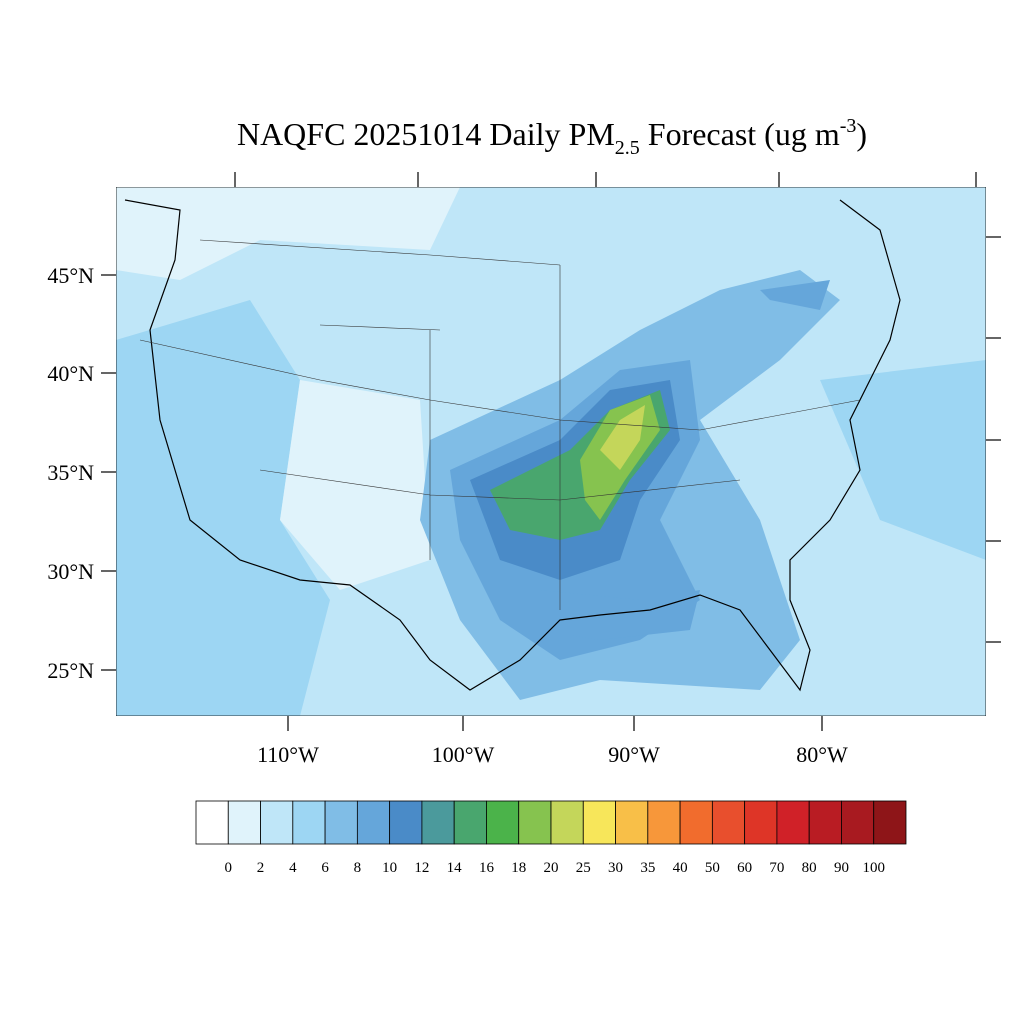 The image size is (1024, 1024). Describe the element at coordinates (848, 126) in the screenshot. I see `title-sup: -3` at that location.